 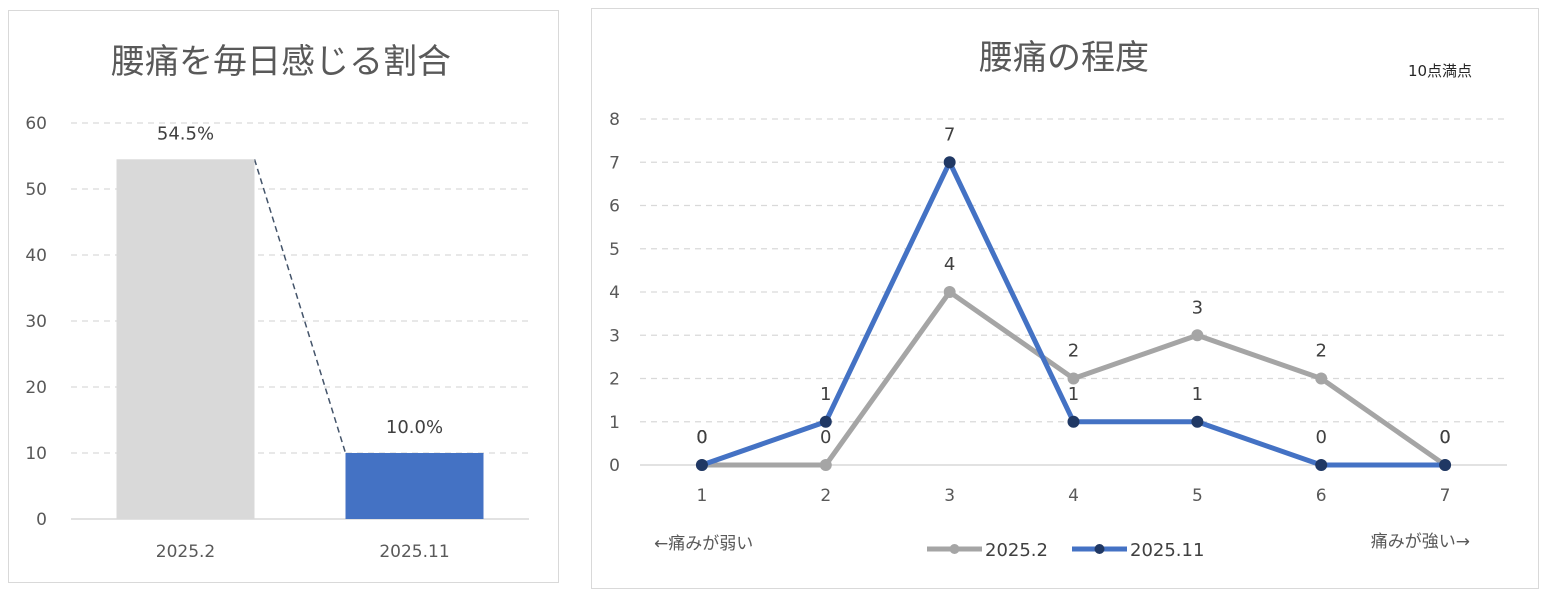 I want to click on bar-2025.11, so click(x=414, y=486).